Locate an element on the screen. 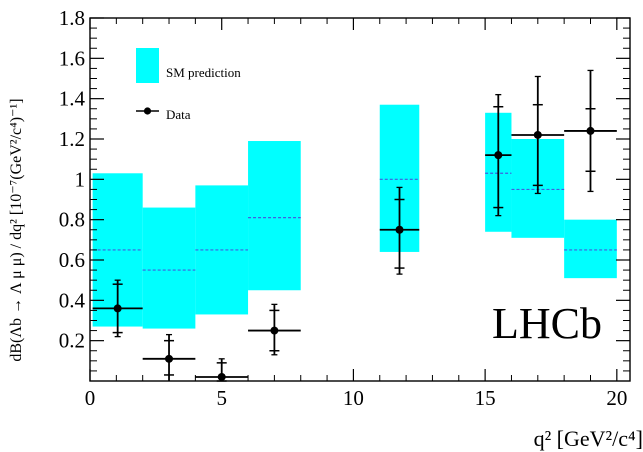 This screenshot has width=643, height=452. legend-data-marker is located at coordinates (147, 111).